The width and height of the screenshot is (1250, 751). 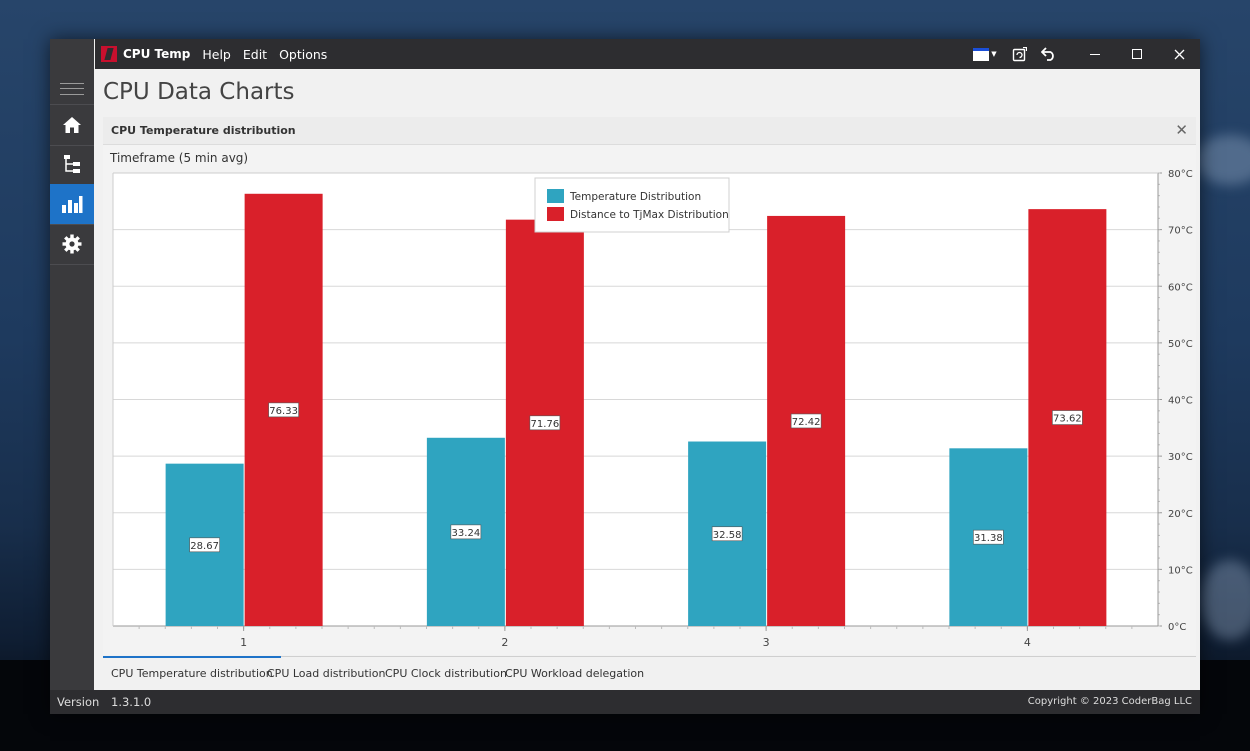 I want to click on refresh-icon, so click(x=1019, y=53).